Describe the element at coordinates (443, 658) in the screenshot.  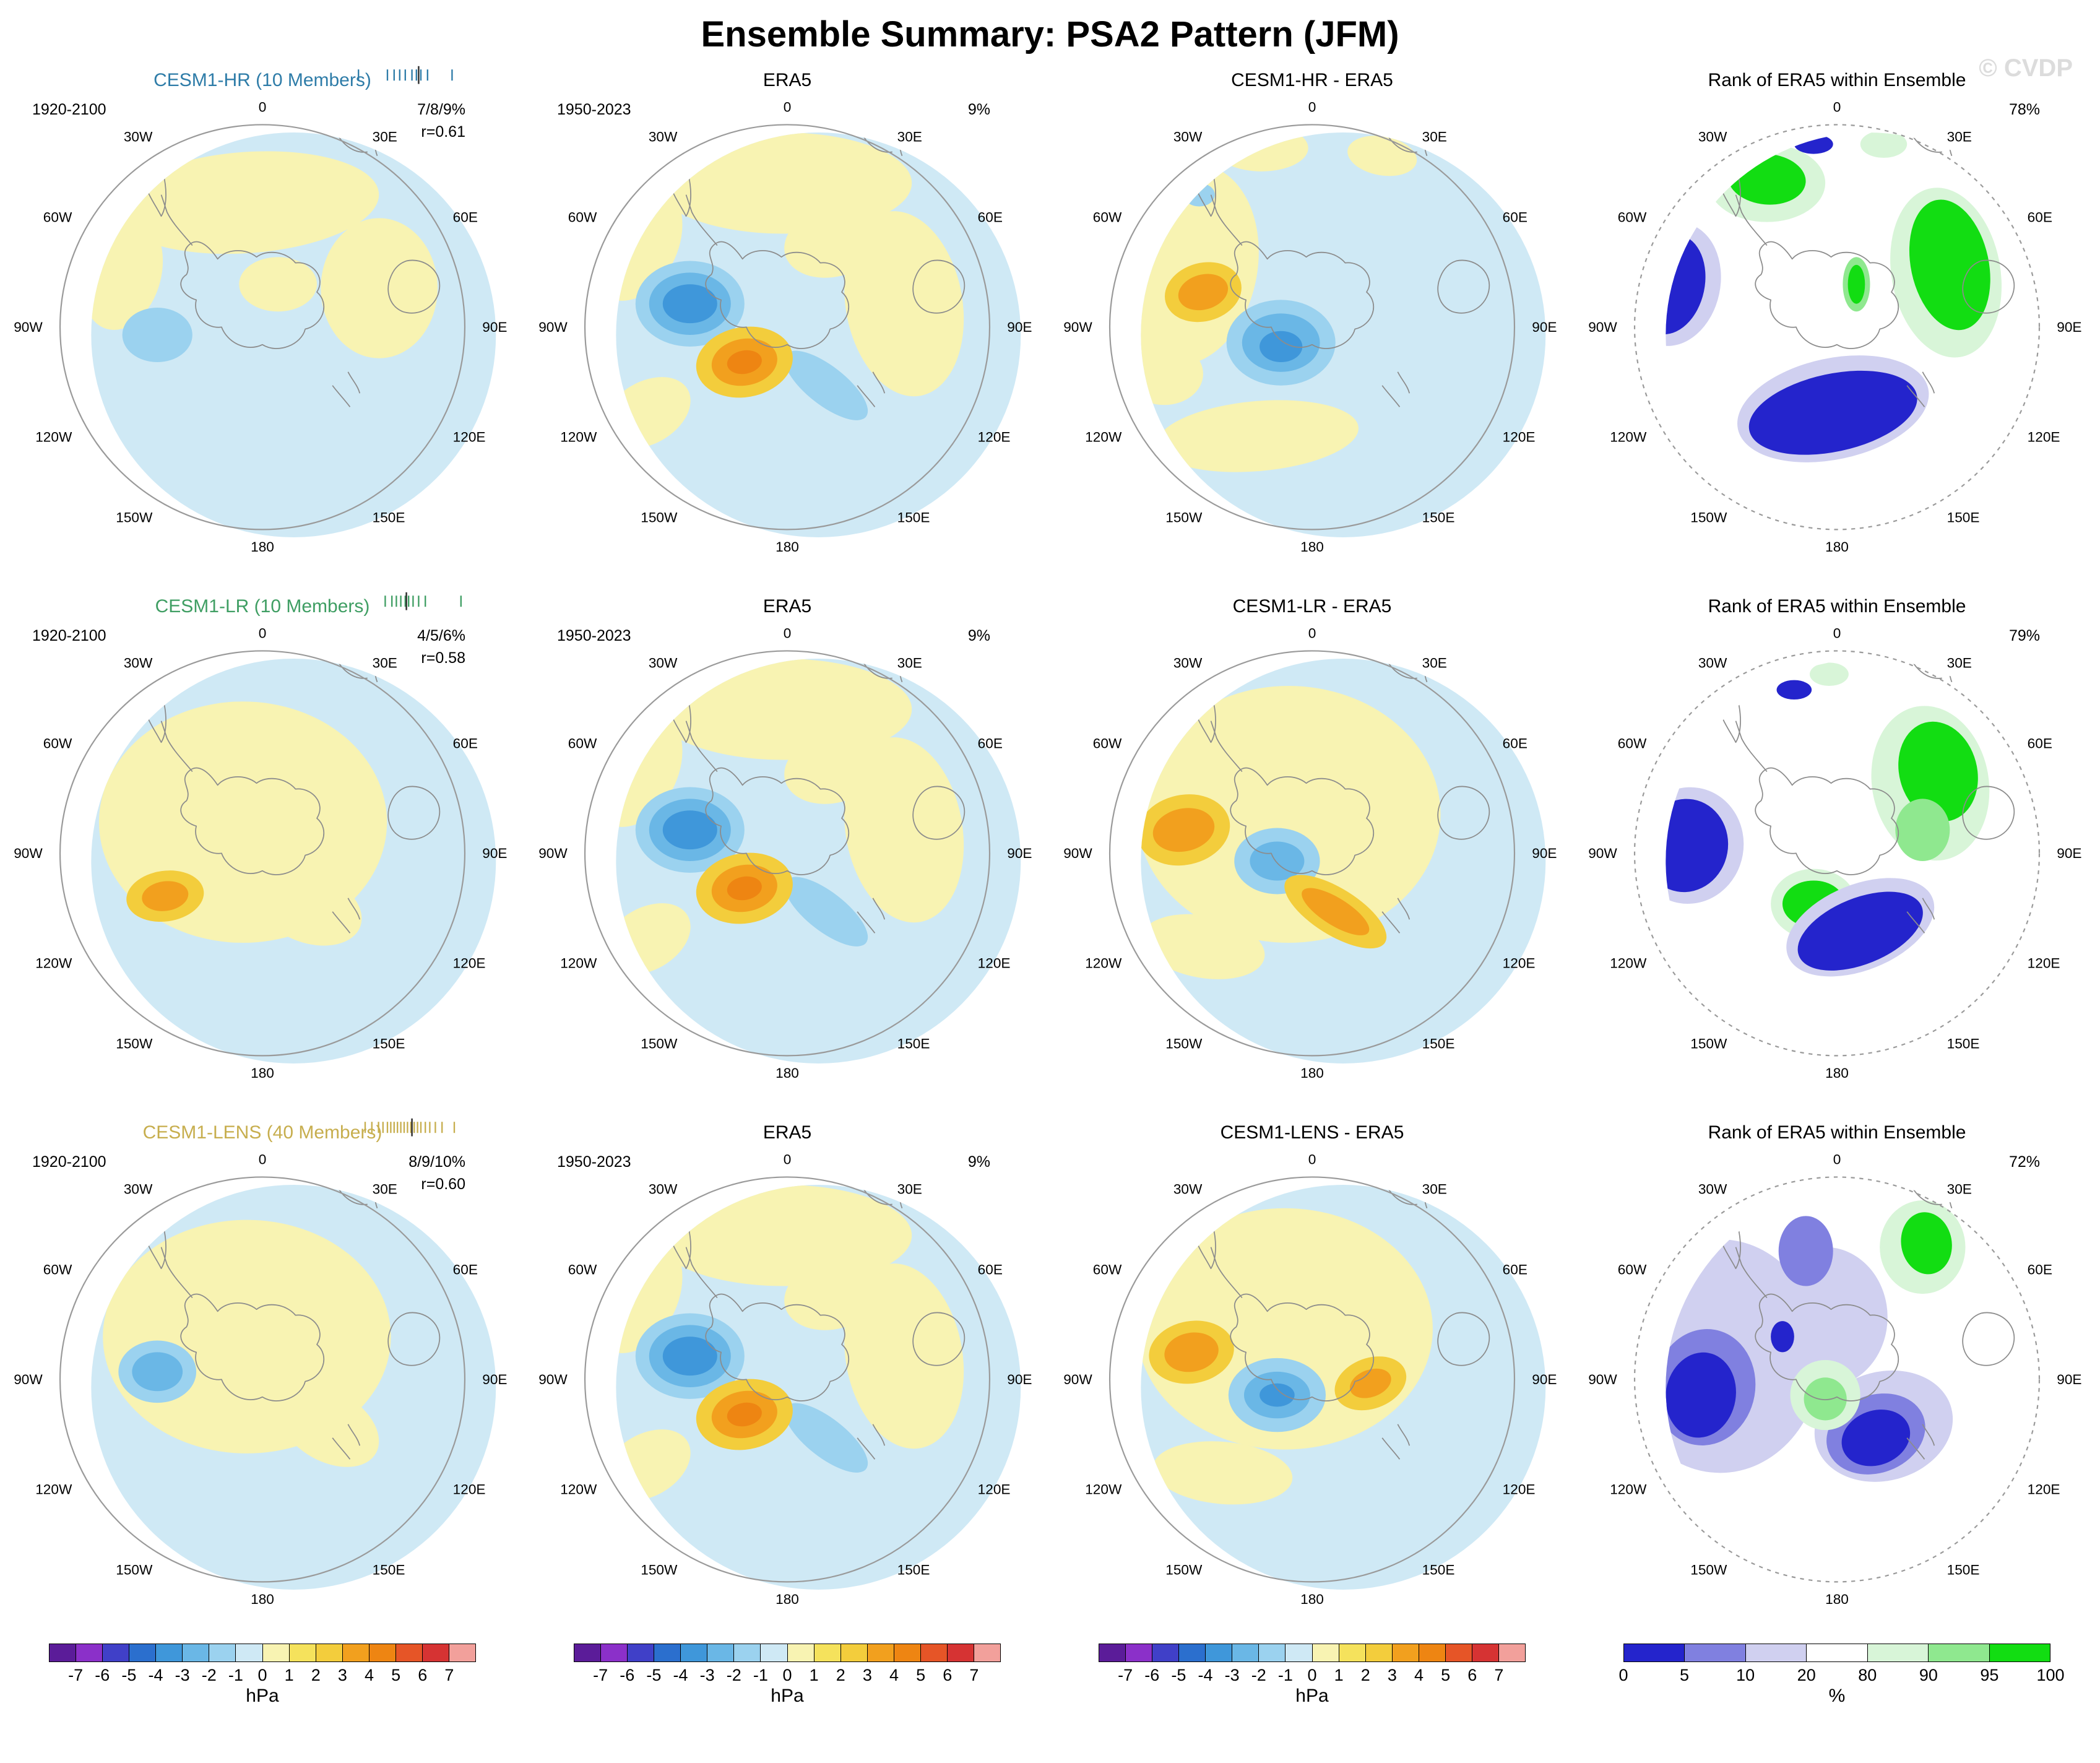
I see `pattern-correlation-label: r=0.58` at that location.